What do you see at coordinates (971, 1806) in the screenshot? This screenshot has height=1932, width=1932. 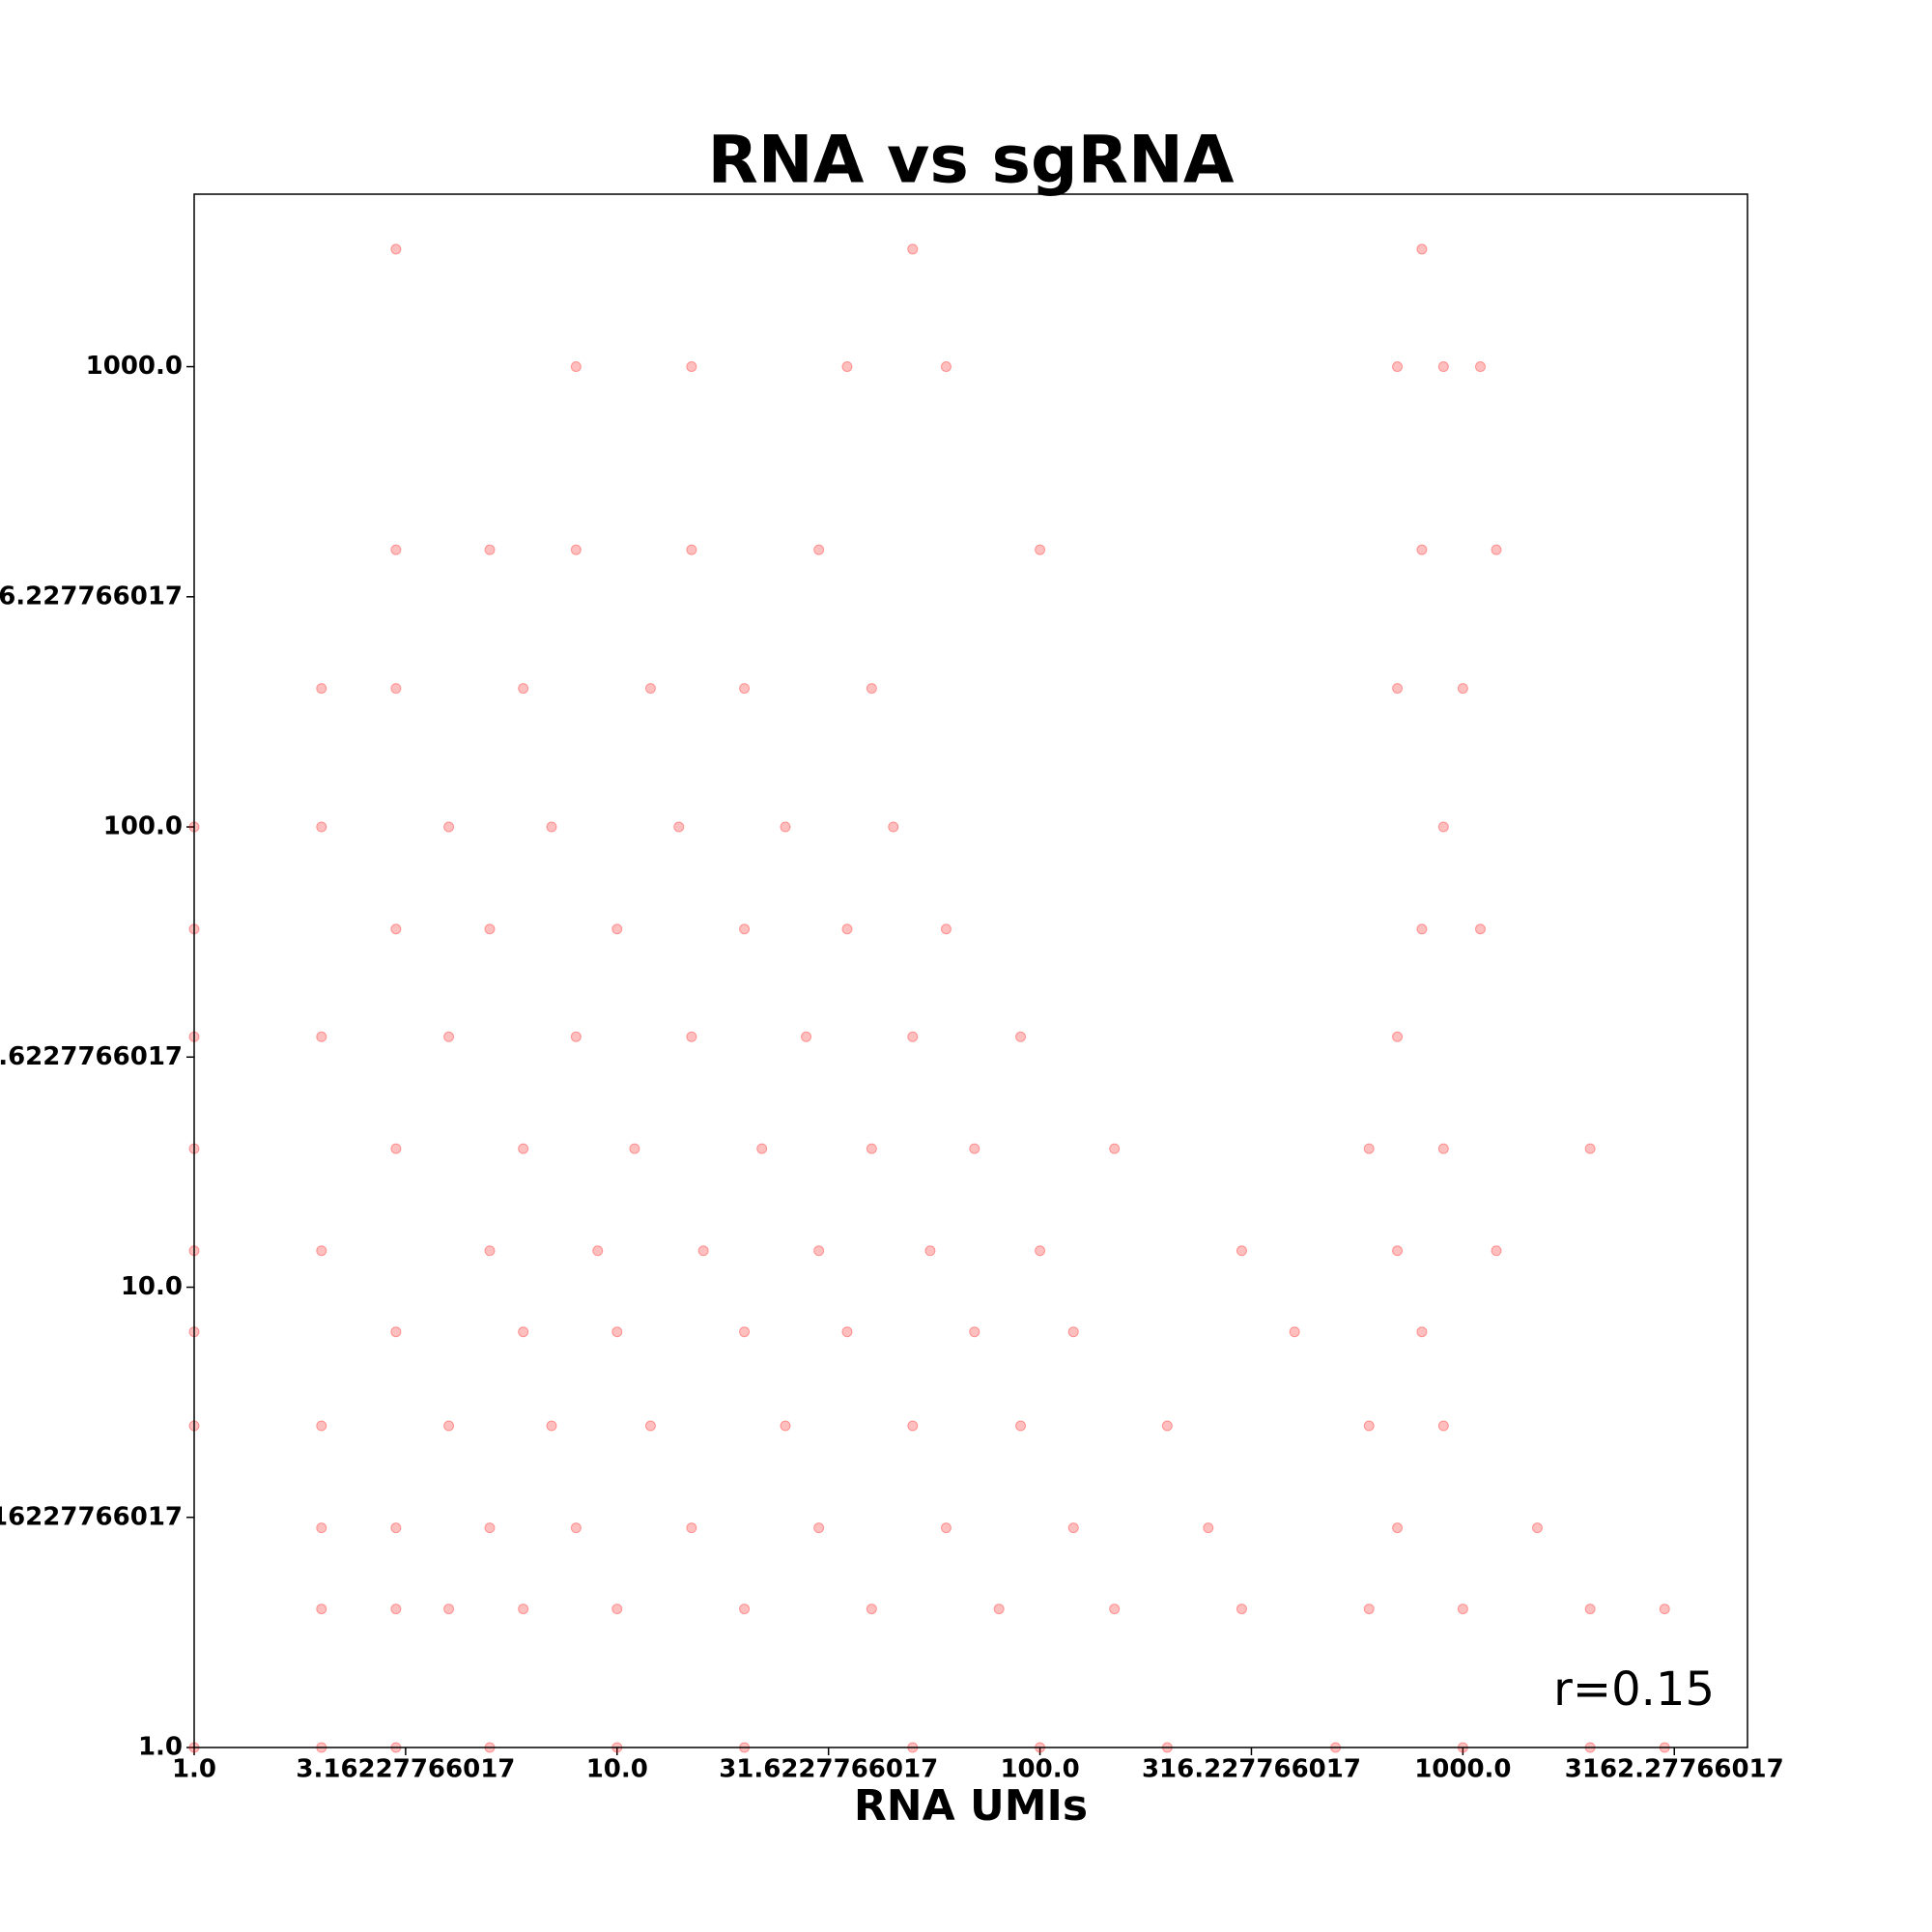 I see `x-axis-label: RNA UMIs` at bounding box center [971, 1806].